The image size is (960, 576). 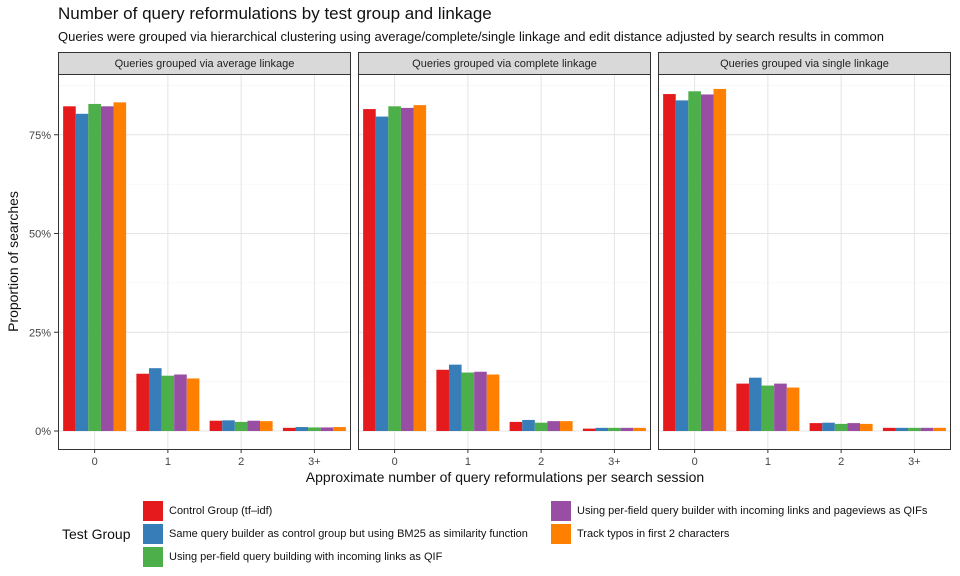 I want to click on legend-key-bm25, so click(x=153, y=534).